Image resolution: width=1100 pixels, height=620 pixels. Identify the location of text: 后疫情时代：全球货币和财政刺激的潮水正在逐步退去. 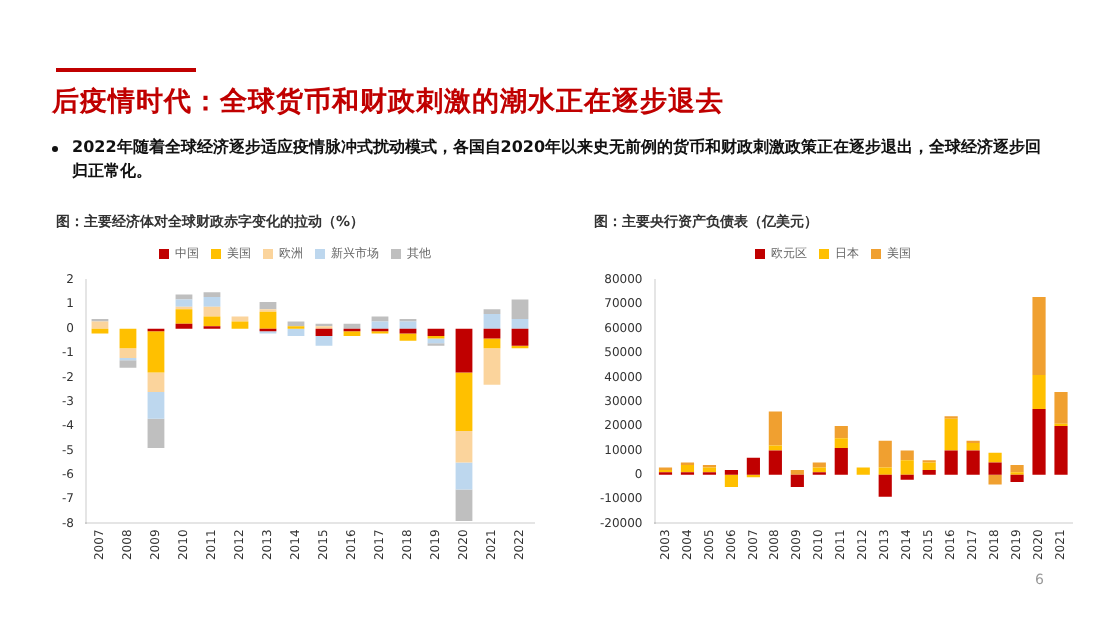
(388, 102).